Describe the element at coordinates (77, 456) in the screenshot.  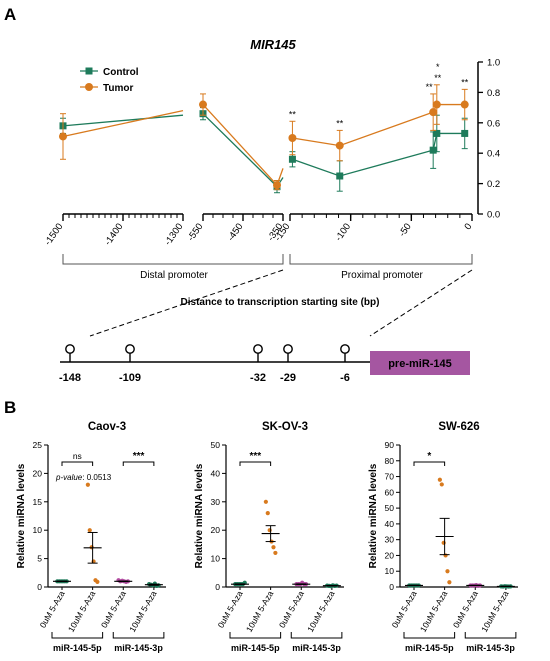
I see `significance-label: ns` at that location.